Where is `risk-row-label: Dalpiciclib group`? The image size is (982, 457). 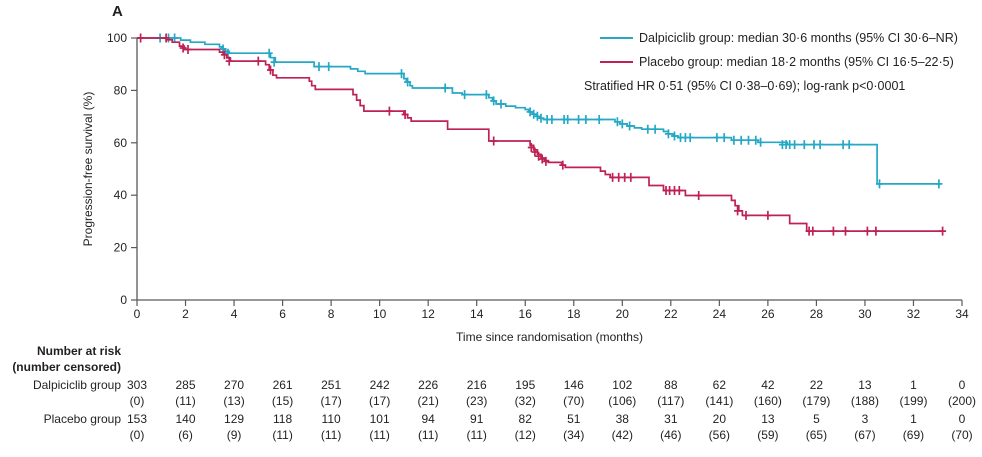 risk-row-label: Dalpiciclib group is located at coordinates (77, 385).